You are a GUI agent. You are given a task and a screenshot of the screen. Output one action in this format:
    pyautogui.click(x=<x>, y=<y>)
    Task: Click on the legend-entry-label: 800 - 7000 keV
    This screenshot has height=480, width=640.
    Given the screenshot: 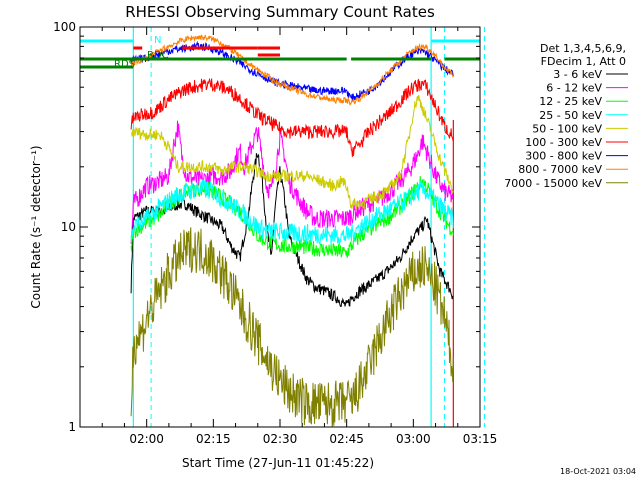 What is the action you would take?
    pyautogui.click(x=560, y=169)
    